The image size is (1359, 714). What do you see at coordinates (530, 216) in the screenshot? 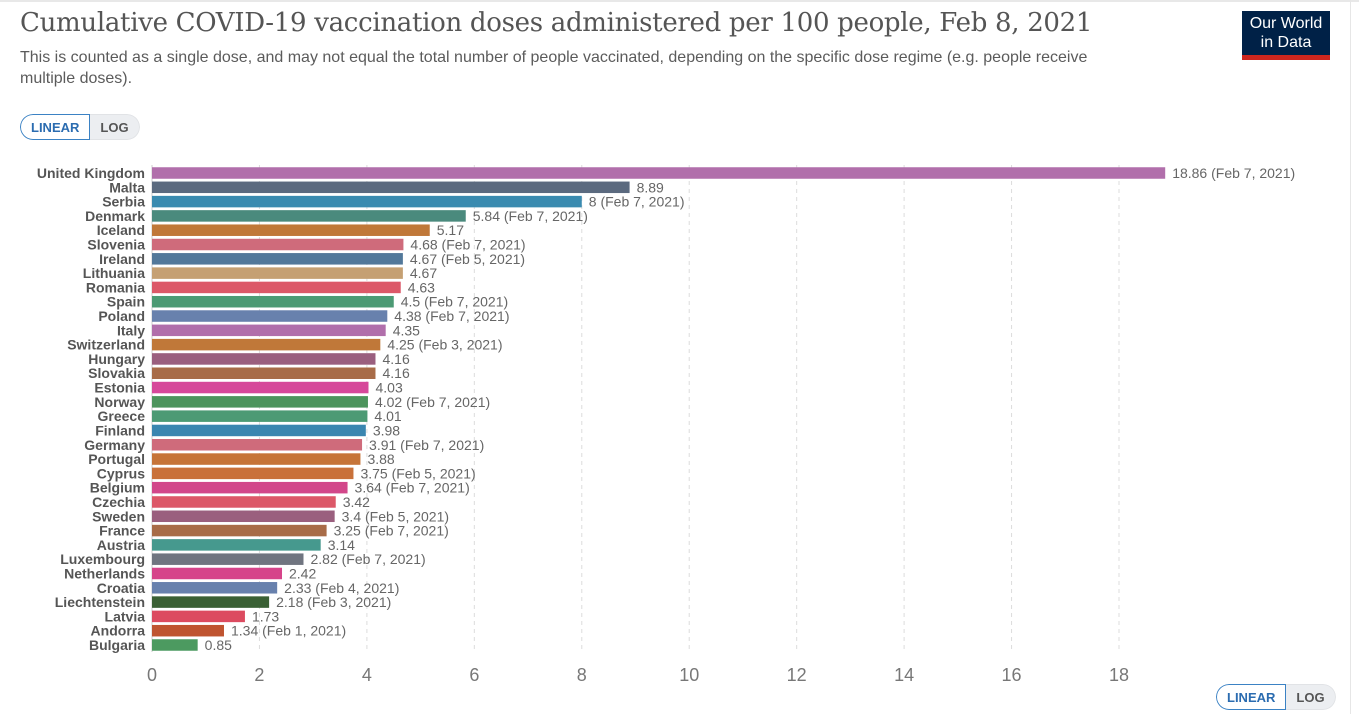
I see `value-label: 5.84 (Feb 7, 2021)` at bounding box center [530, 216].